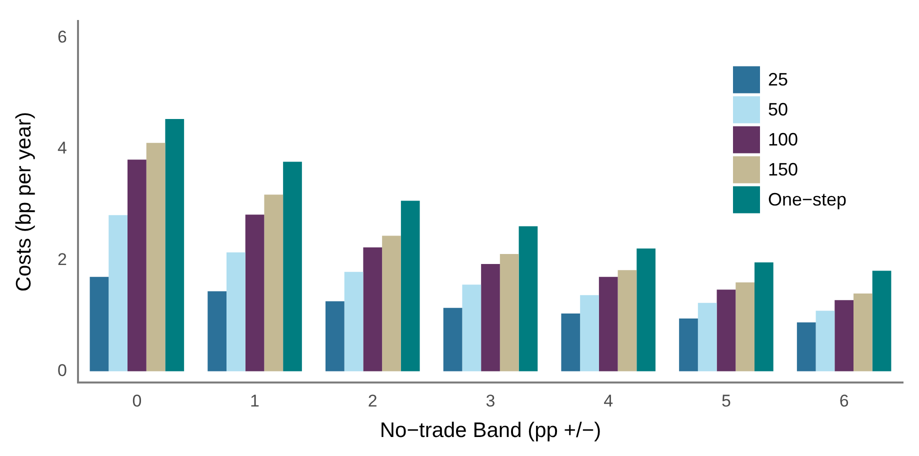 The image size is (919, 456). I want to click on x-tick-label: 3, so click(491, 400).